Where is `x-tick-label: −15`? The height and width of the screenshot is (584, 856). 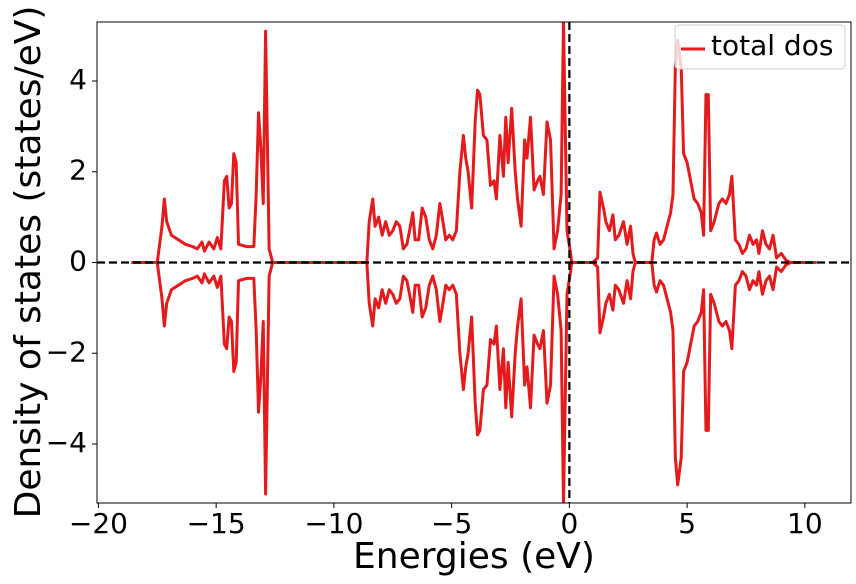
x-tick-label: −15 is located at coordinates (216, 523).